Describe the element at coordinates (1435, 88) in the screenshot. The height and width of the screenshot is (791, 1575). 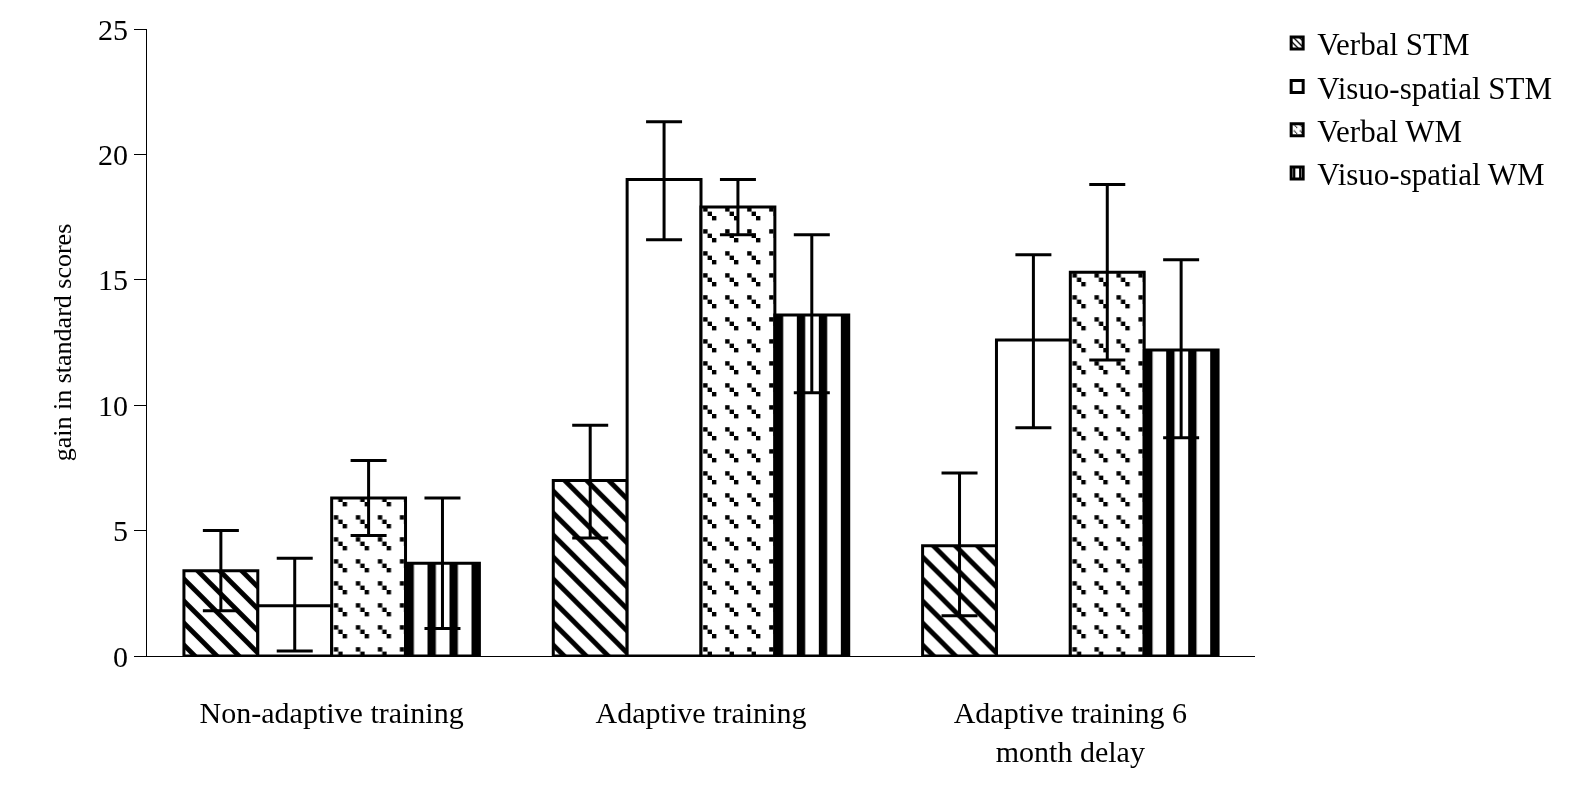
I see `legend-label: Visuo-spatial STM` at that location.